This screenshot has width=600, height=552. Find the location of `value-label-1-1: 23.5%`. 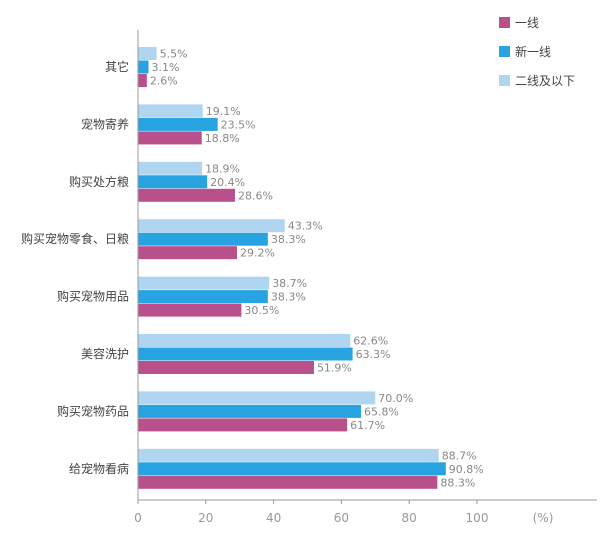

value-label-1-1: 23.5% is located at coordinates (238, 124).